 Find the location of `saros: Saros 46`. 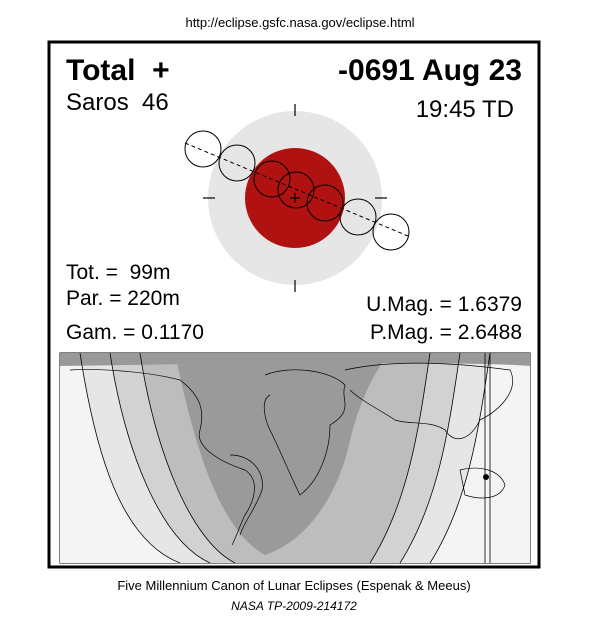

saros: Saros 46 is located at coordinates (117, 102).